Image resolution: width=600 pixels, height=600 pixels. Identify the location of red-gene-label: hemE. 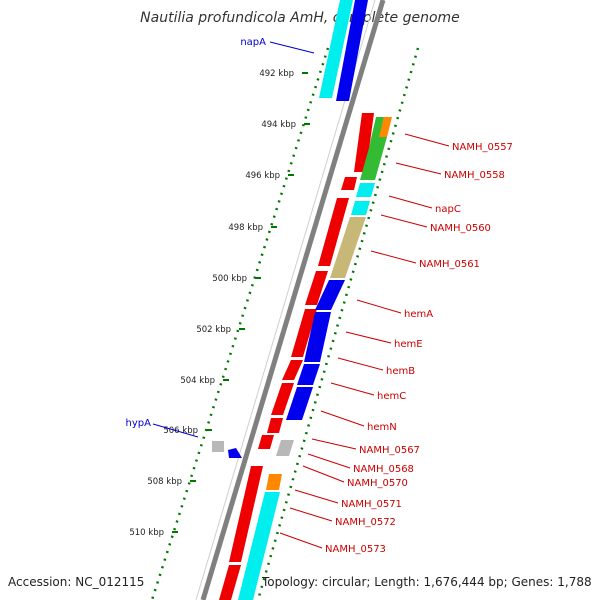
(408, 344).